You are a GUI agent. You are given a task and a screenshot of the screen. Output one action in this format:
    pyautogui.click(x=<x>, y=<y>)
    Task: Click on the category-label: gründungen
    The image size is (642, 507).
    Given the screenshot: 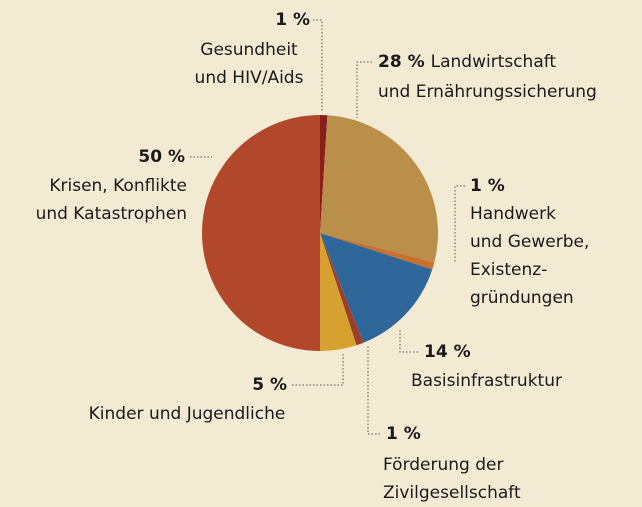 What is the action you would take?
    pyautogui.click(x=522, y=298)
    